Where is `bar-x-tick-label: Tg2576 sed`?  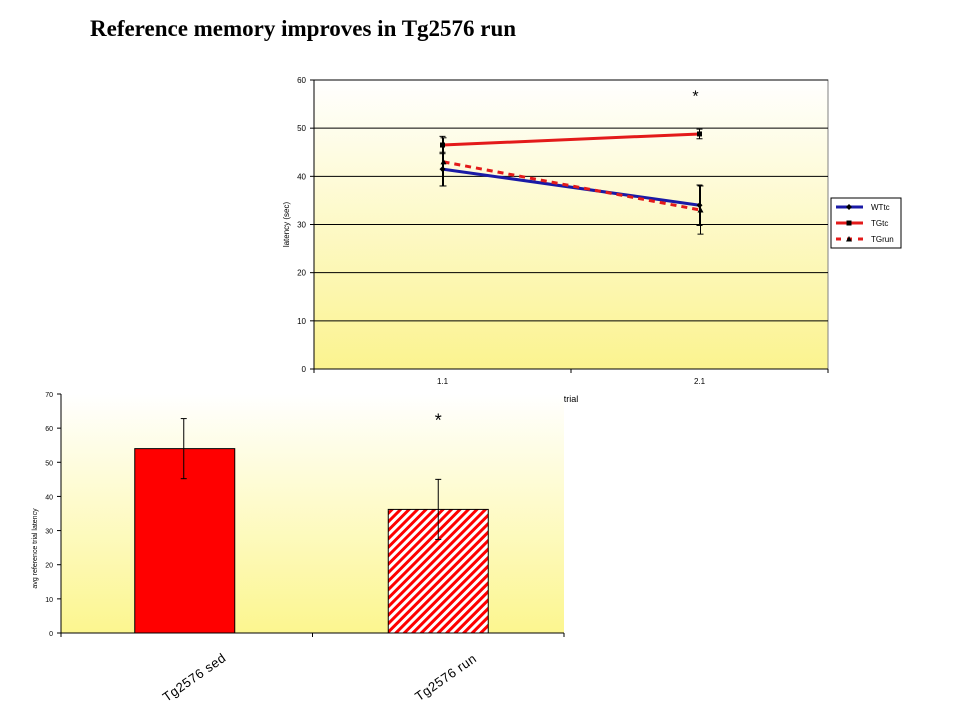
bar-x-tick-label: Tg2576 sed is located at coordinates (194, 677).